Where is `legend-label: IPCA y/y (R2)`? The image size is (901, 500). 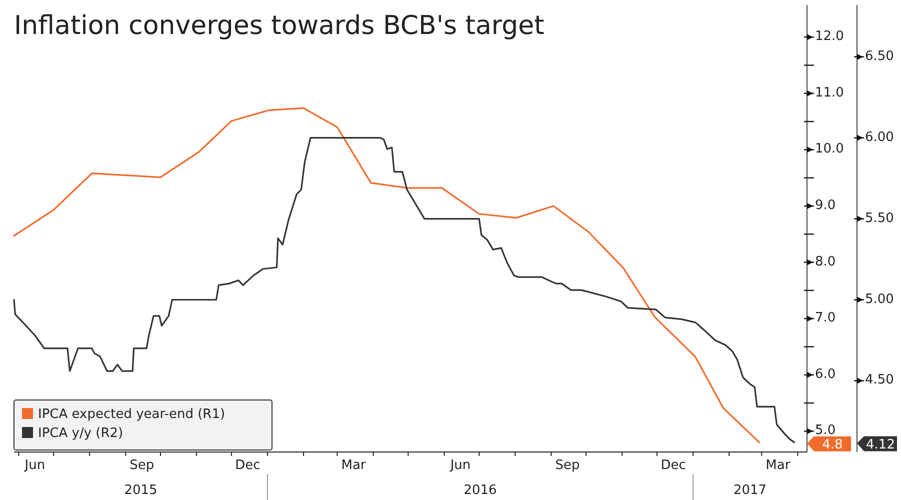
legend-label: IPCA y/y (R2) is located at coordinates (81, 433).